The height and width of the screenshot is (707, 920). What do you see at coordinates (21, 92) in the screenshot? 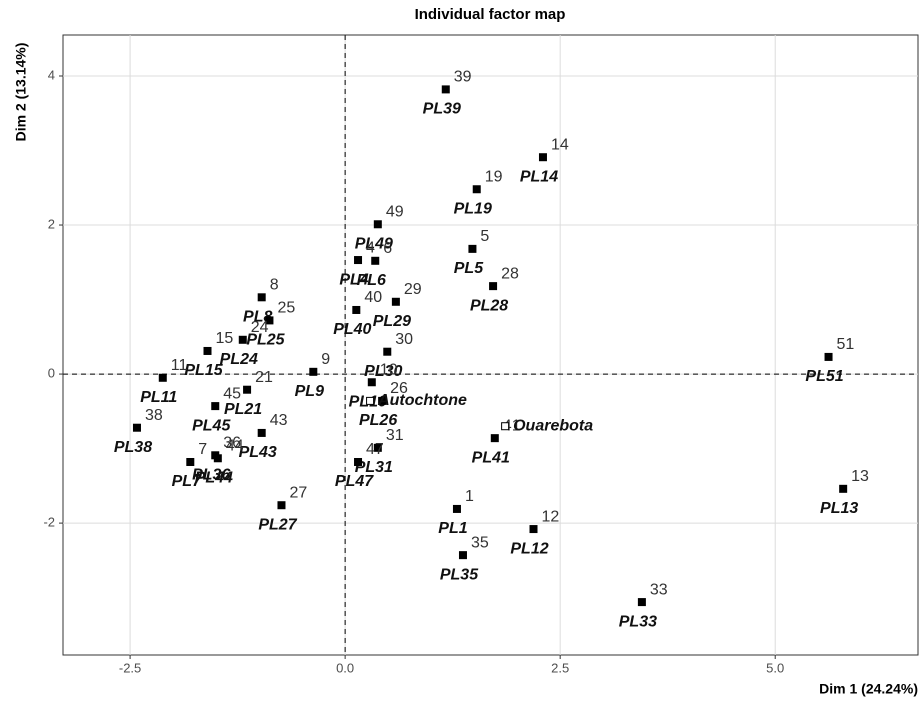
I see `y-axis-label: Dim 2 (13.14%)` at bounding box center [21, 92].